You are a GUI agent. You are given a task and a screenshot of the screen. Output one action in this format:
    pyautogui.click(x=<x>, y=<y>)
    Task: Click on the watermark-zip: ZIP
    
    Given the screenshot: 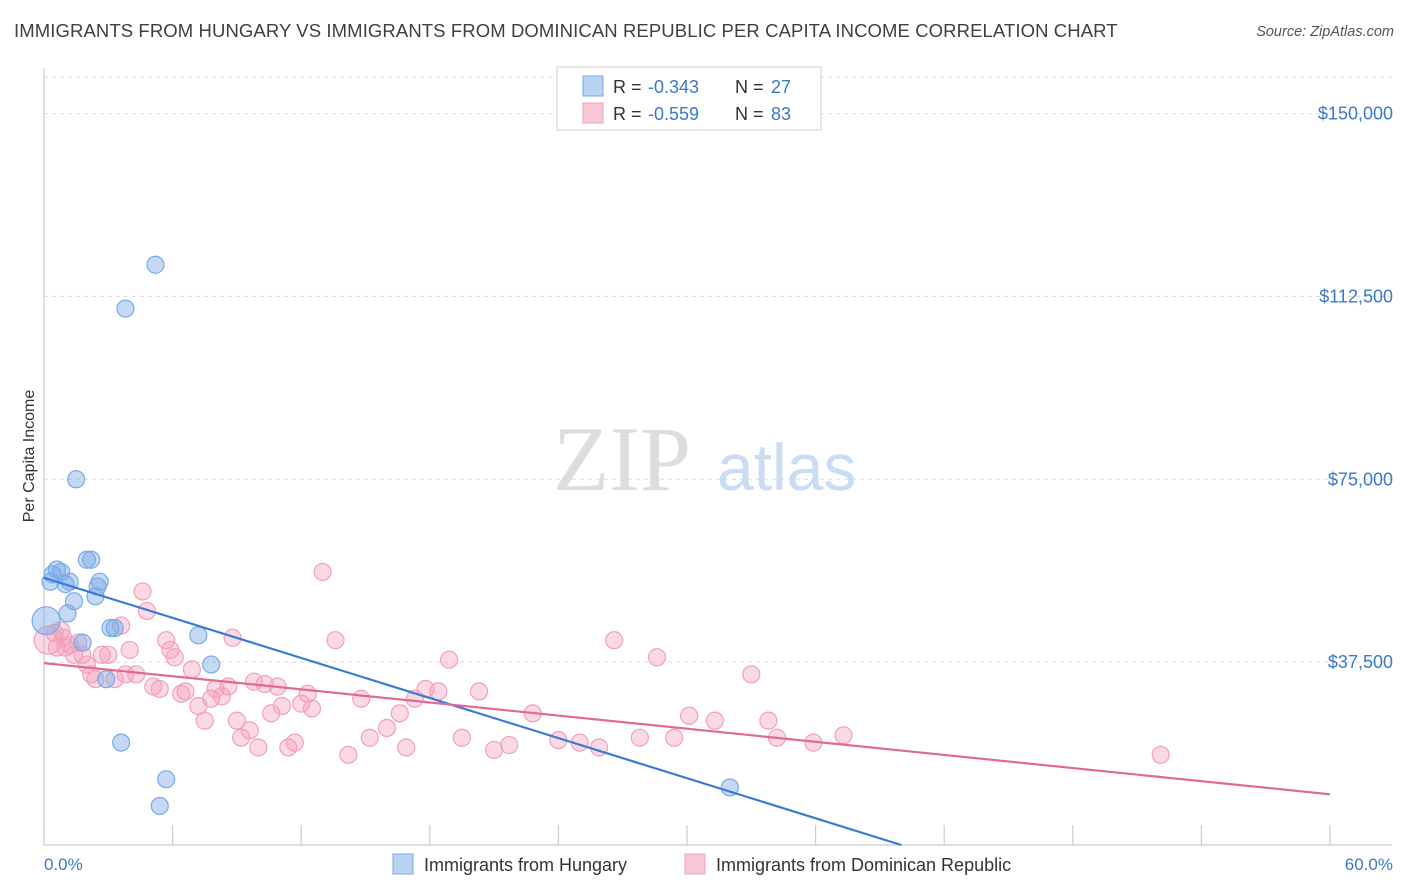 What is the action you would take?
    pyautogui.click(x=622, y=459)
    